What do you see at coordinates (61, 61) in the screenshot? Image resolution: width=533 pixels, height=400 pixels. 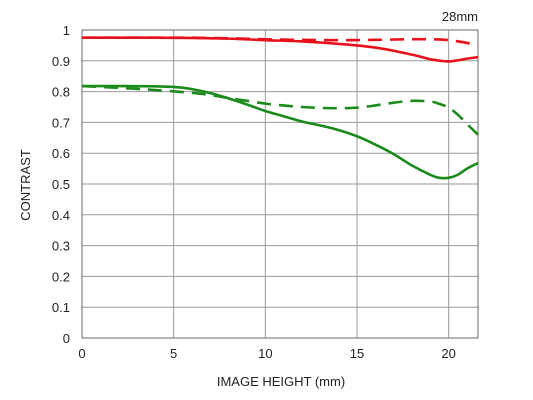 I see `y-tick-label: 0.9` at bounding box center [61, 61].